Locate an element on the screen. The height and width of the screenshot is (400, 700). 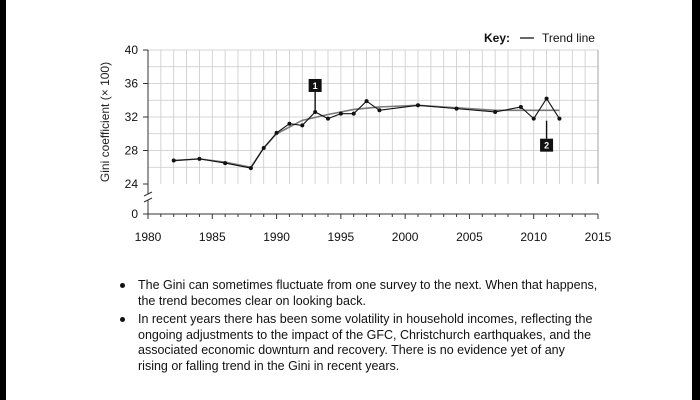
x-tick-label: 1985 is located at coordinates (212, 237).